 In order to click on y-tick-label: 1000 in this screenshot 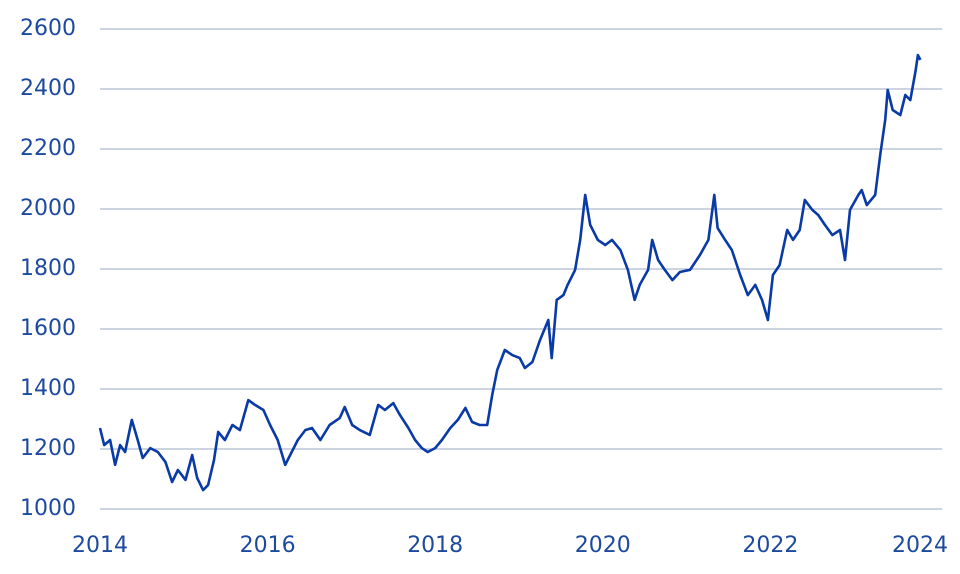, I will do `click(48, 508)`.